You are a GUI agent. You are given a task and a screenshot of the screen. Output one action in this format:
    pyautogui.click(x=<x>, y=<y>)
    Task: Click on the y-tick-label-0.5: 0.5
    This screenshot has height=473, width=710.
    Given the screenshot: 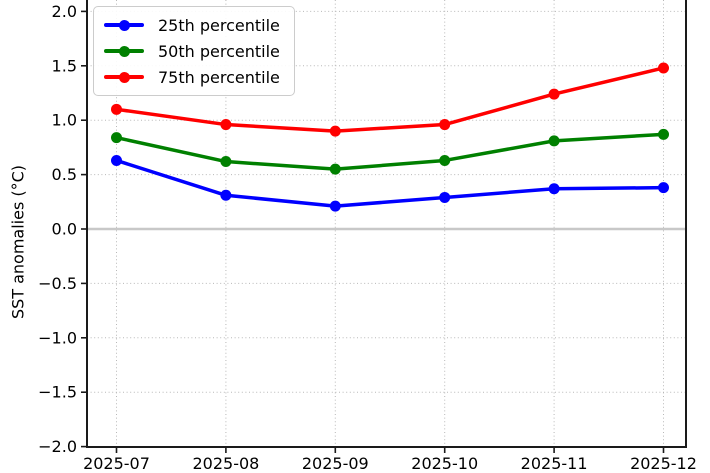 What is the action you would take?
    pyautogui.click(x=64, y=174)
    